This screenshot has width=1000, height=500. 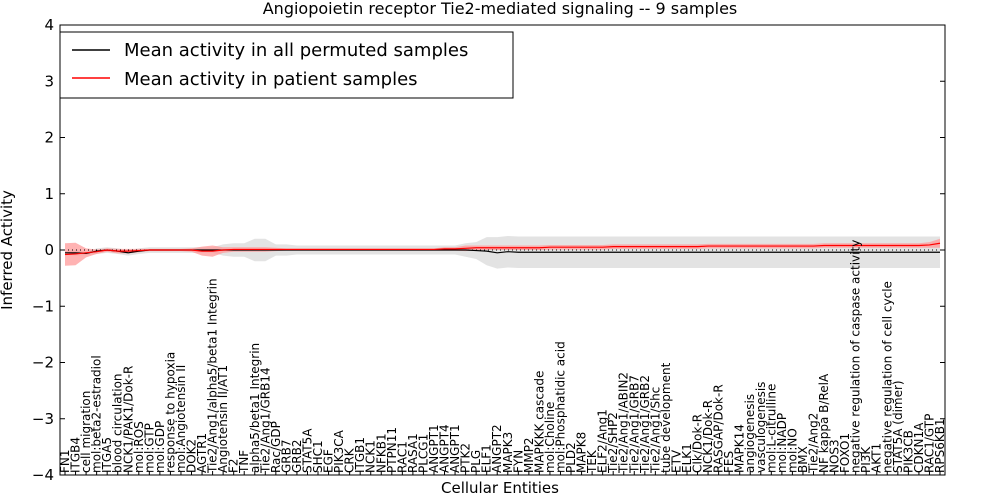 I want to click on y-tick-label: −1, so click(x=43, y=306).